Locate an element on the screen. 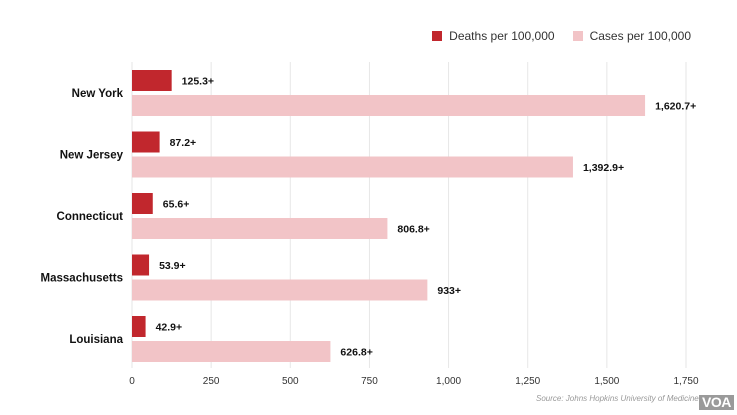 This screenshot has width=737, height=415. x-tick-label: 500 is located at coordinates (290, 381).